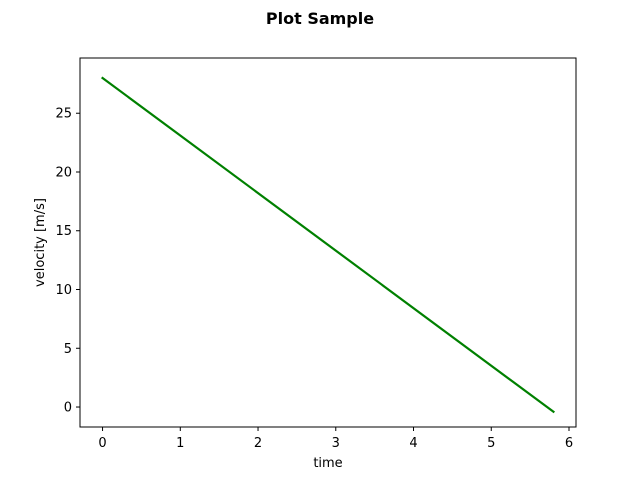  Describe the element at coordinates (63, 114) in the screenshot. I see `y-tick-label: 25` at that location.